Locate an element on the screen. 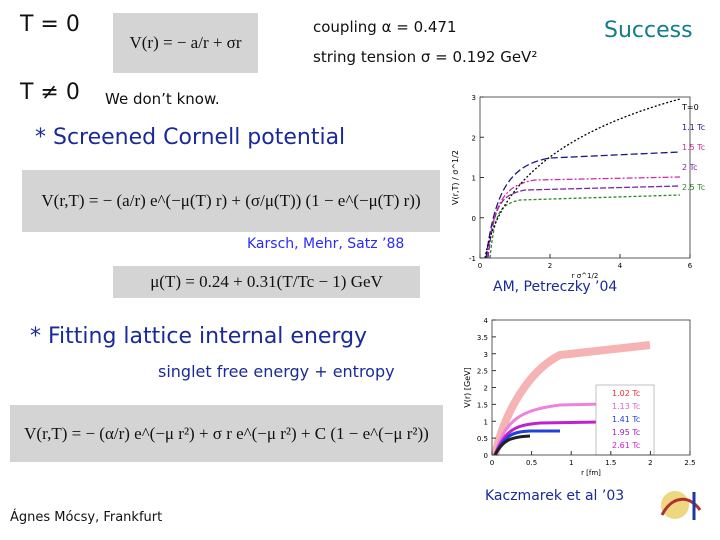 The image size is (720, 540). reference: AM, Petreczky ’04 is located at coordinates (555, 287).